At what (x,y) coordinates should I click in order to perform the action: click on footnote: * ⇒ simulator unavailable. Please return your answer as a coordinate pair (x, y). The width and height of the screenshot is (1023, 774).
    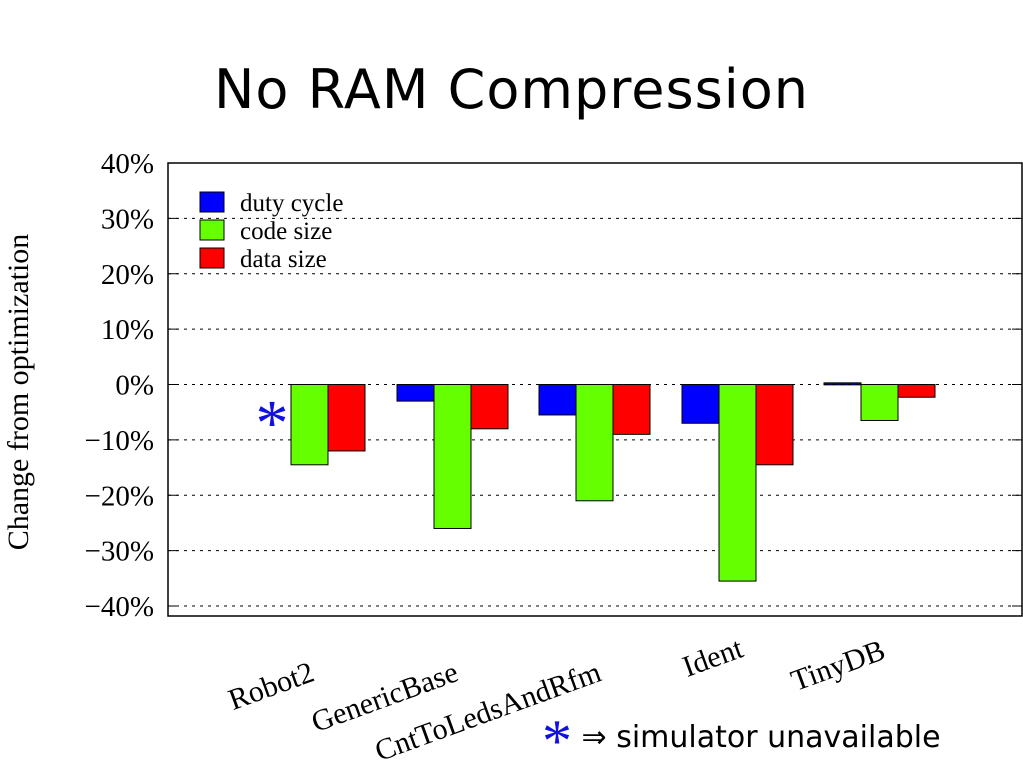
    Looking at the image, I should click on (741, 741).